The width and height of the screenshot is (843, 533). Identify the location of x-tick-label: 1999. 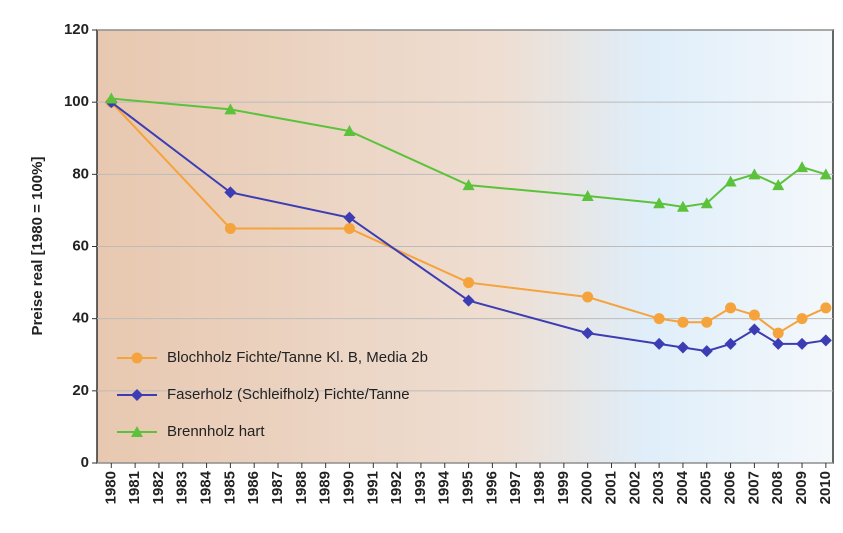
(563, 487).